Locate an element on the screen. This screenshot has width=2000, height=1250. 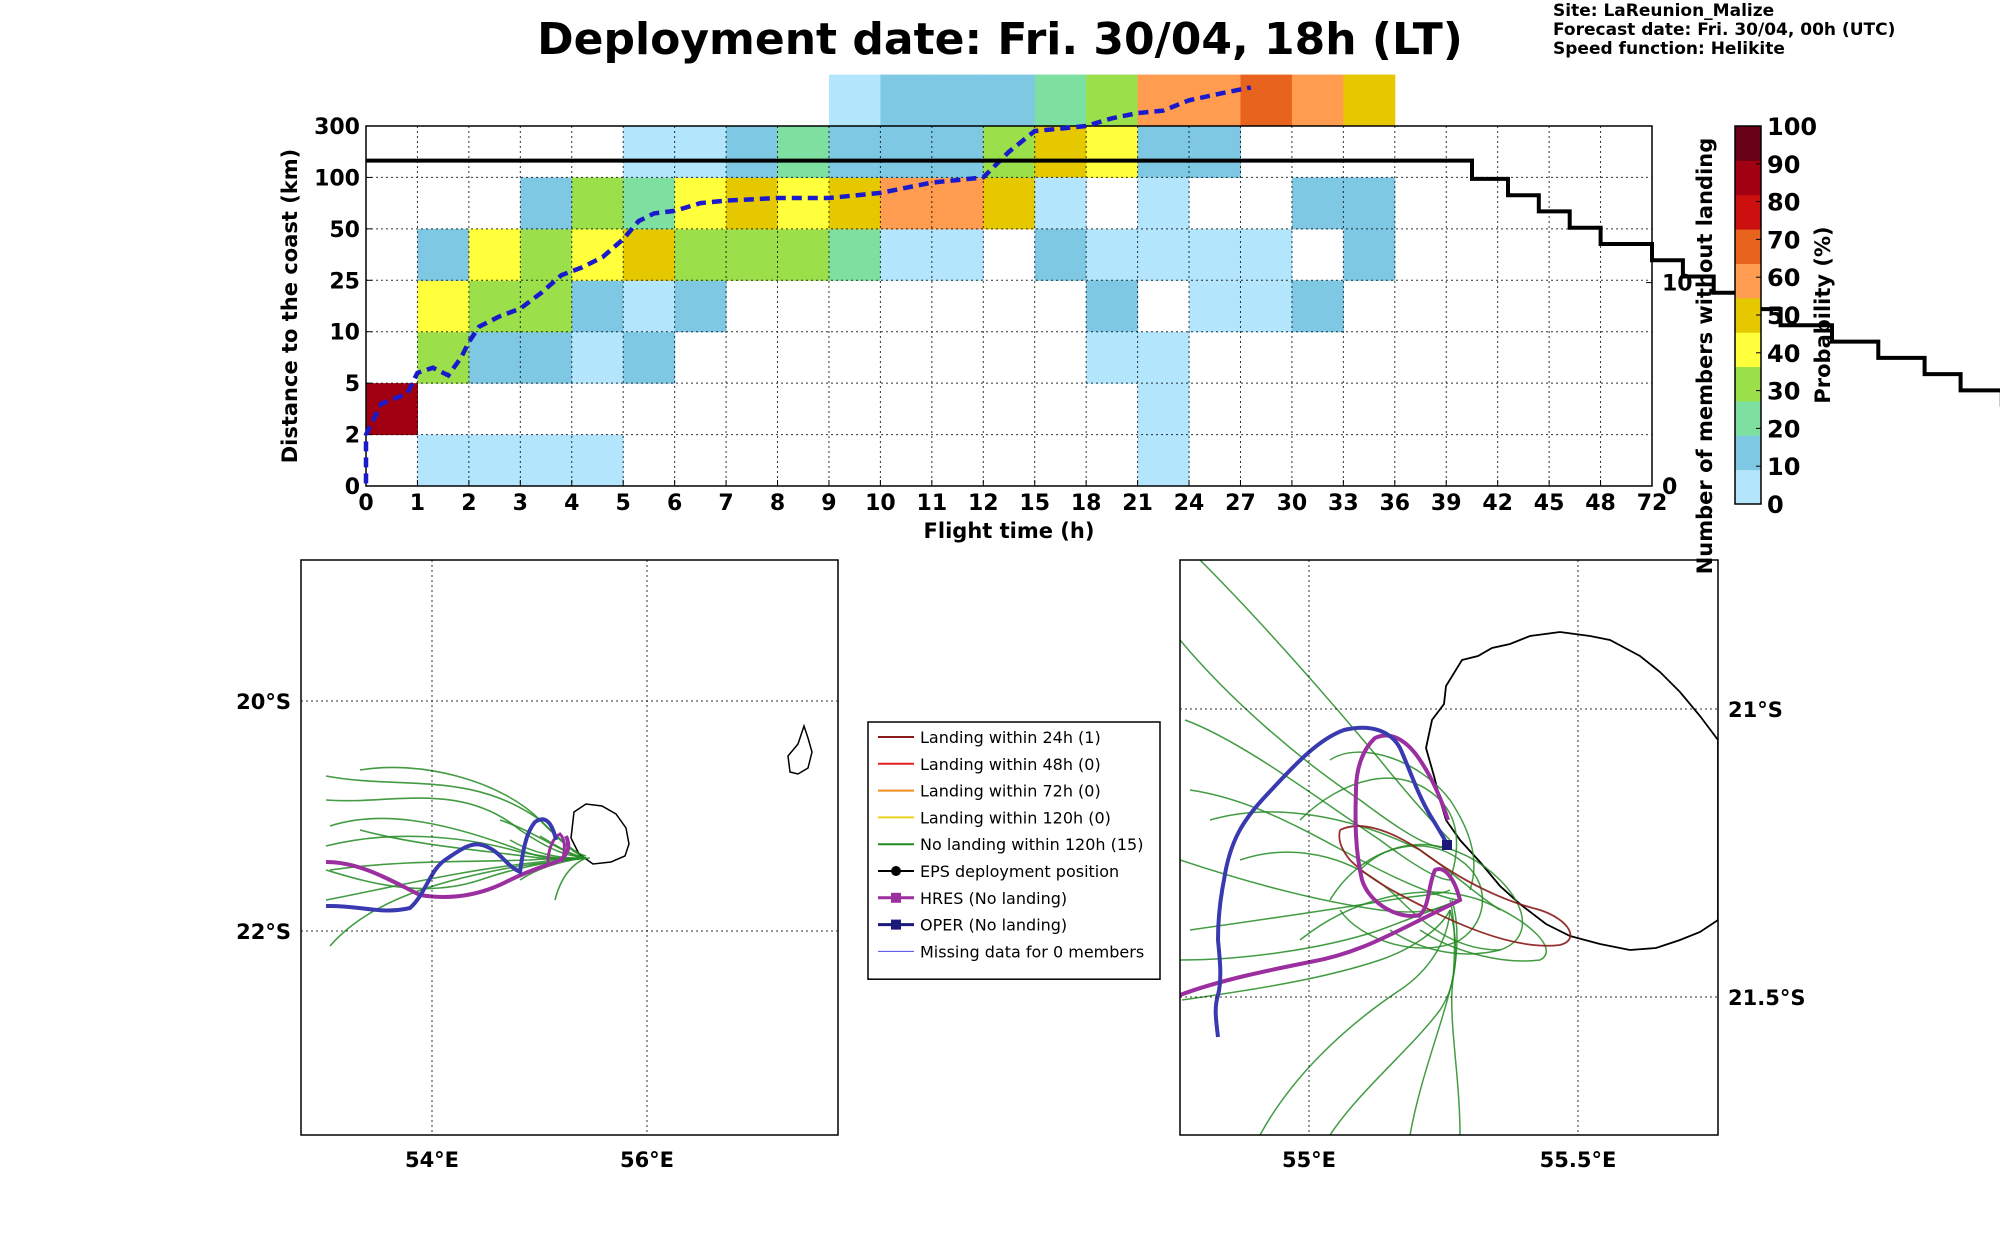
x-tick-label: 33 is located at coordinates (1343, 503).